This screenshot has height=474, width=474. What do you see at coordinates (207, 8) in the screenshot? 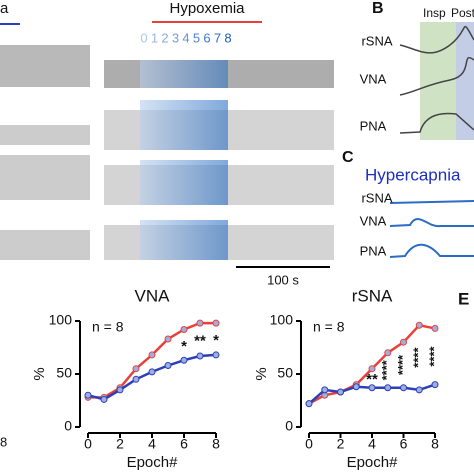
I see `hypoxemia-label: Hypoxemia` at bounding box center [207, 8].